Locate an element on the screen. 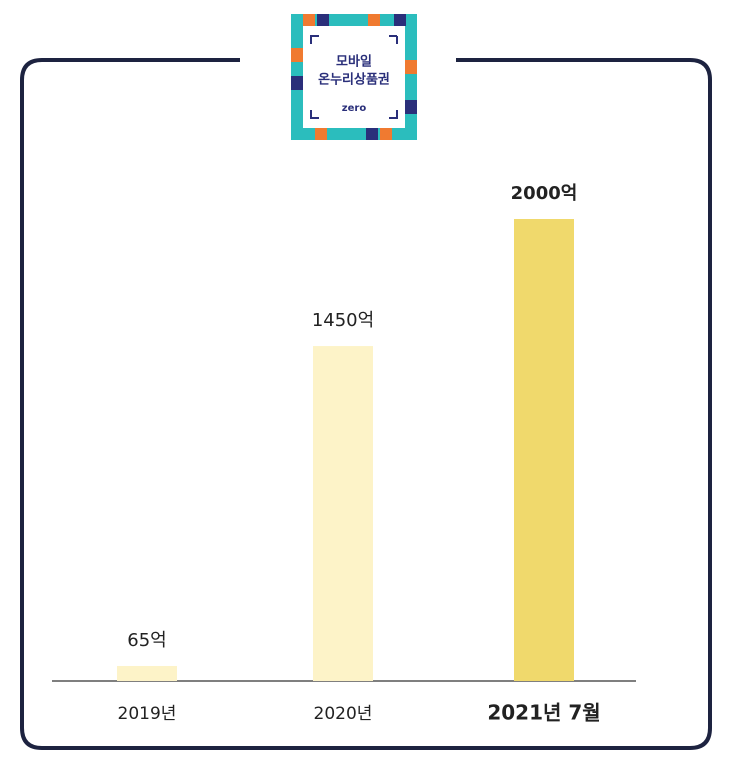  value-label: 65억 is located at coordinates (146, 640).